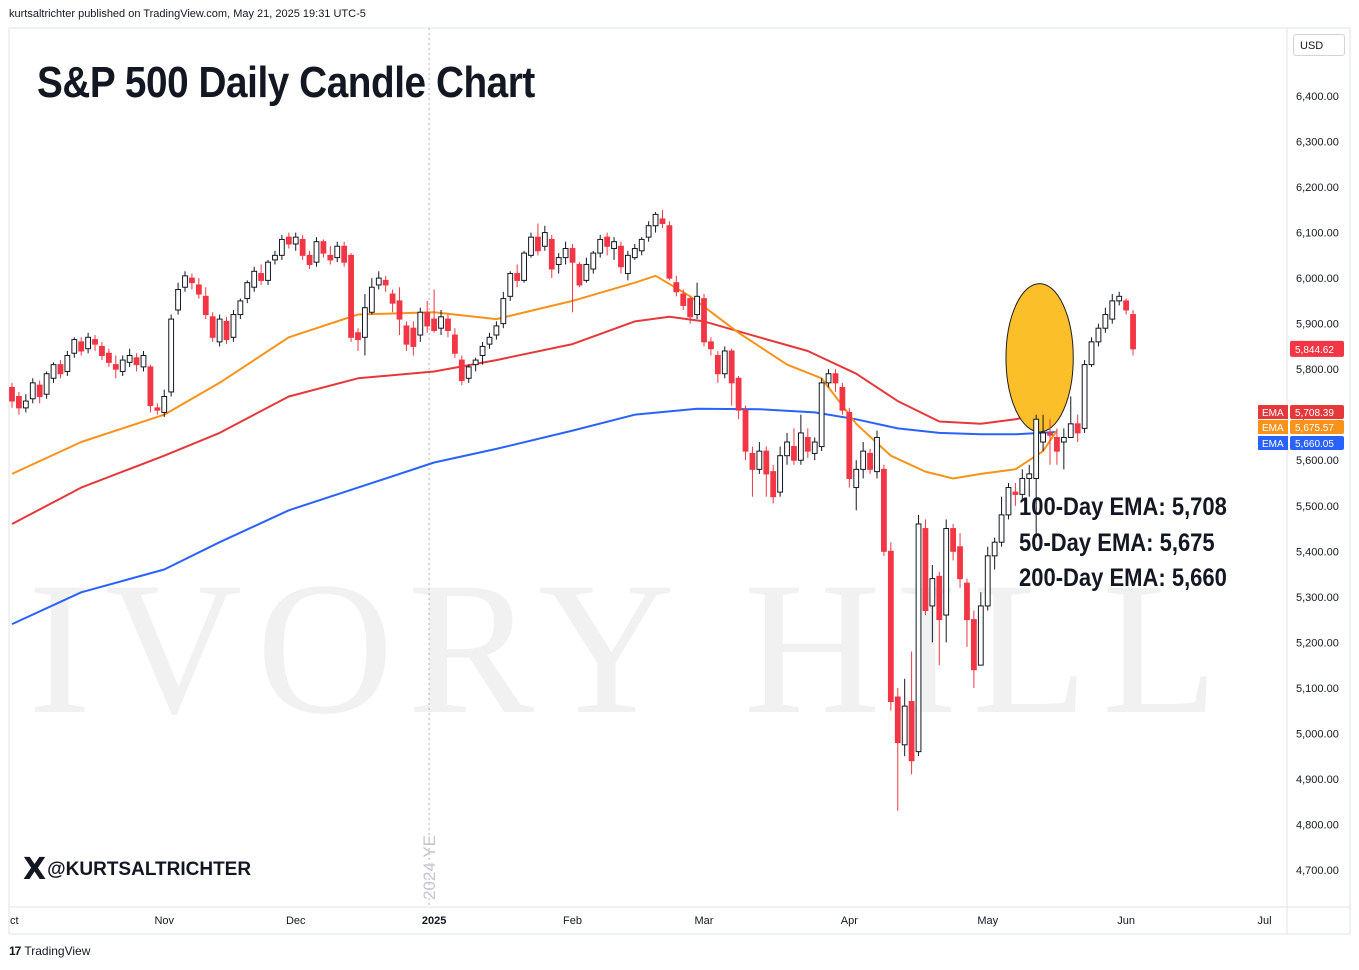 The image size is (1359, 970). Describe the element at coordinates (1317, 412) in the screenshot. I see `ema-tag-value-box` at that location.